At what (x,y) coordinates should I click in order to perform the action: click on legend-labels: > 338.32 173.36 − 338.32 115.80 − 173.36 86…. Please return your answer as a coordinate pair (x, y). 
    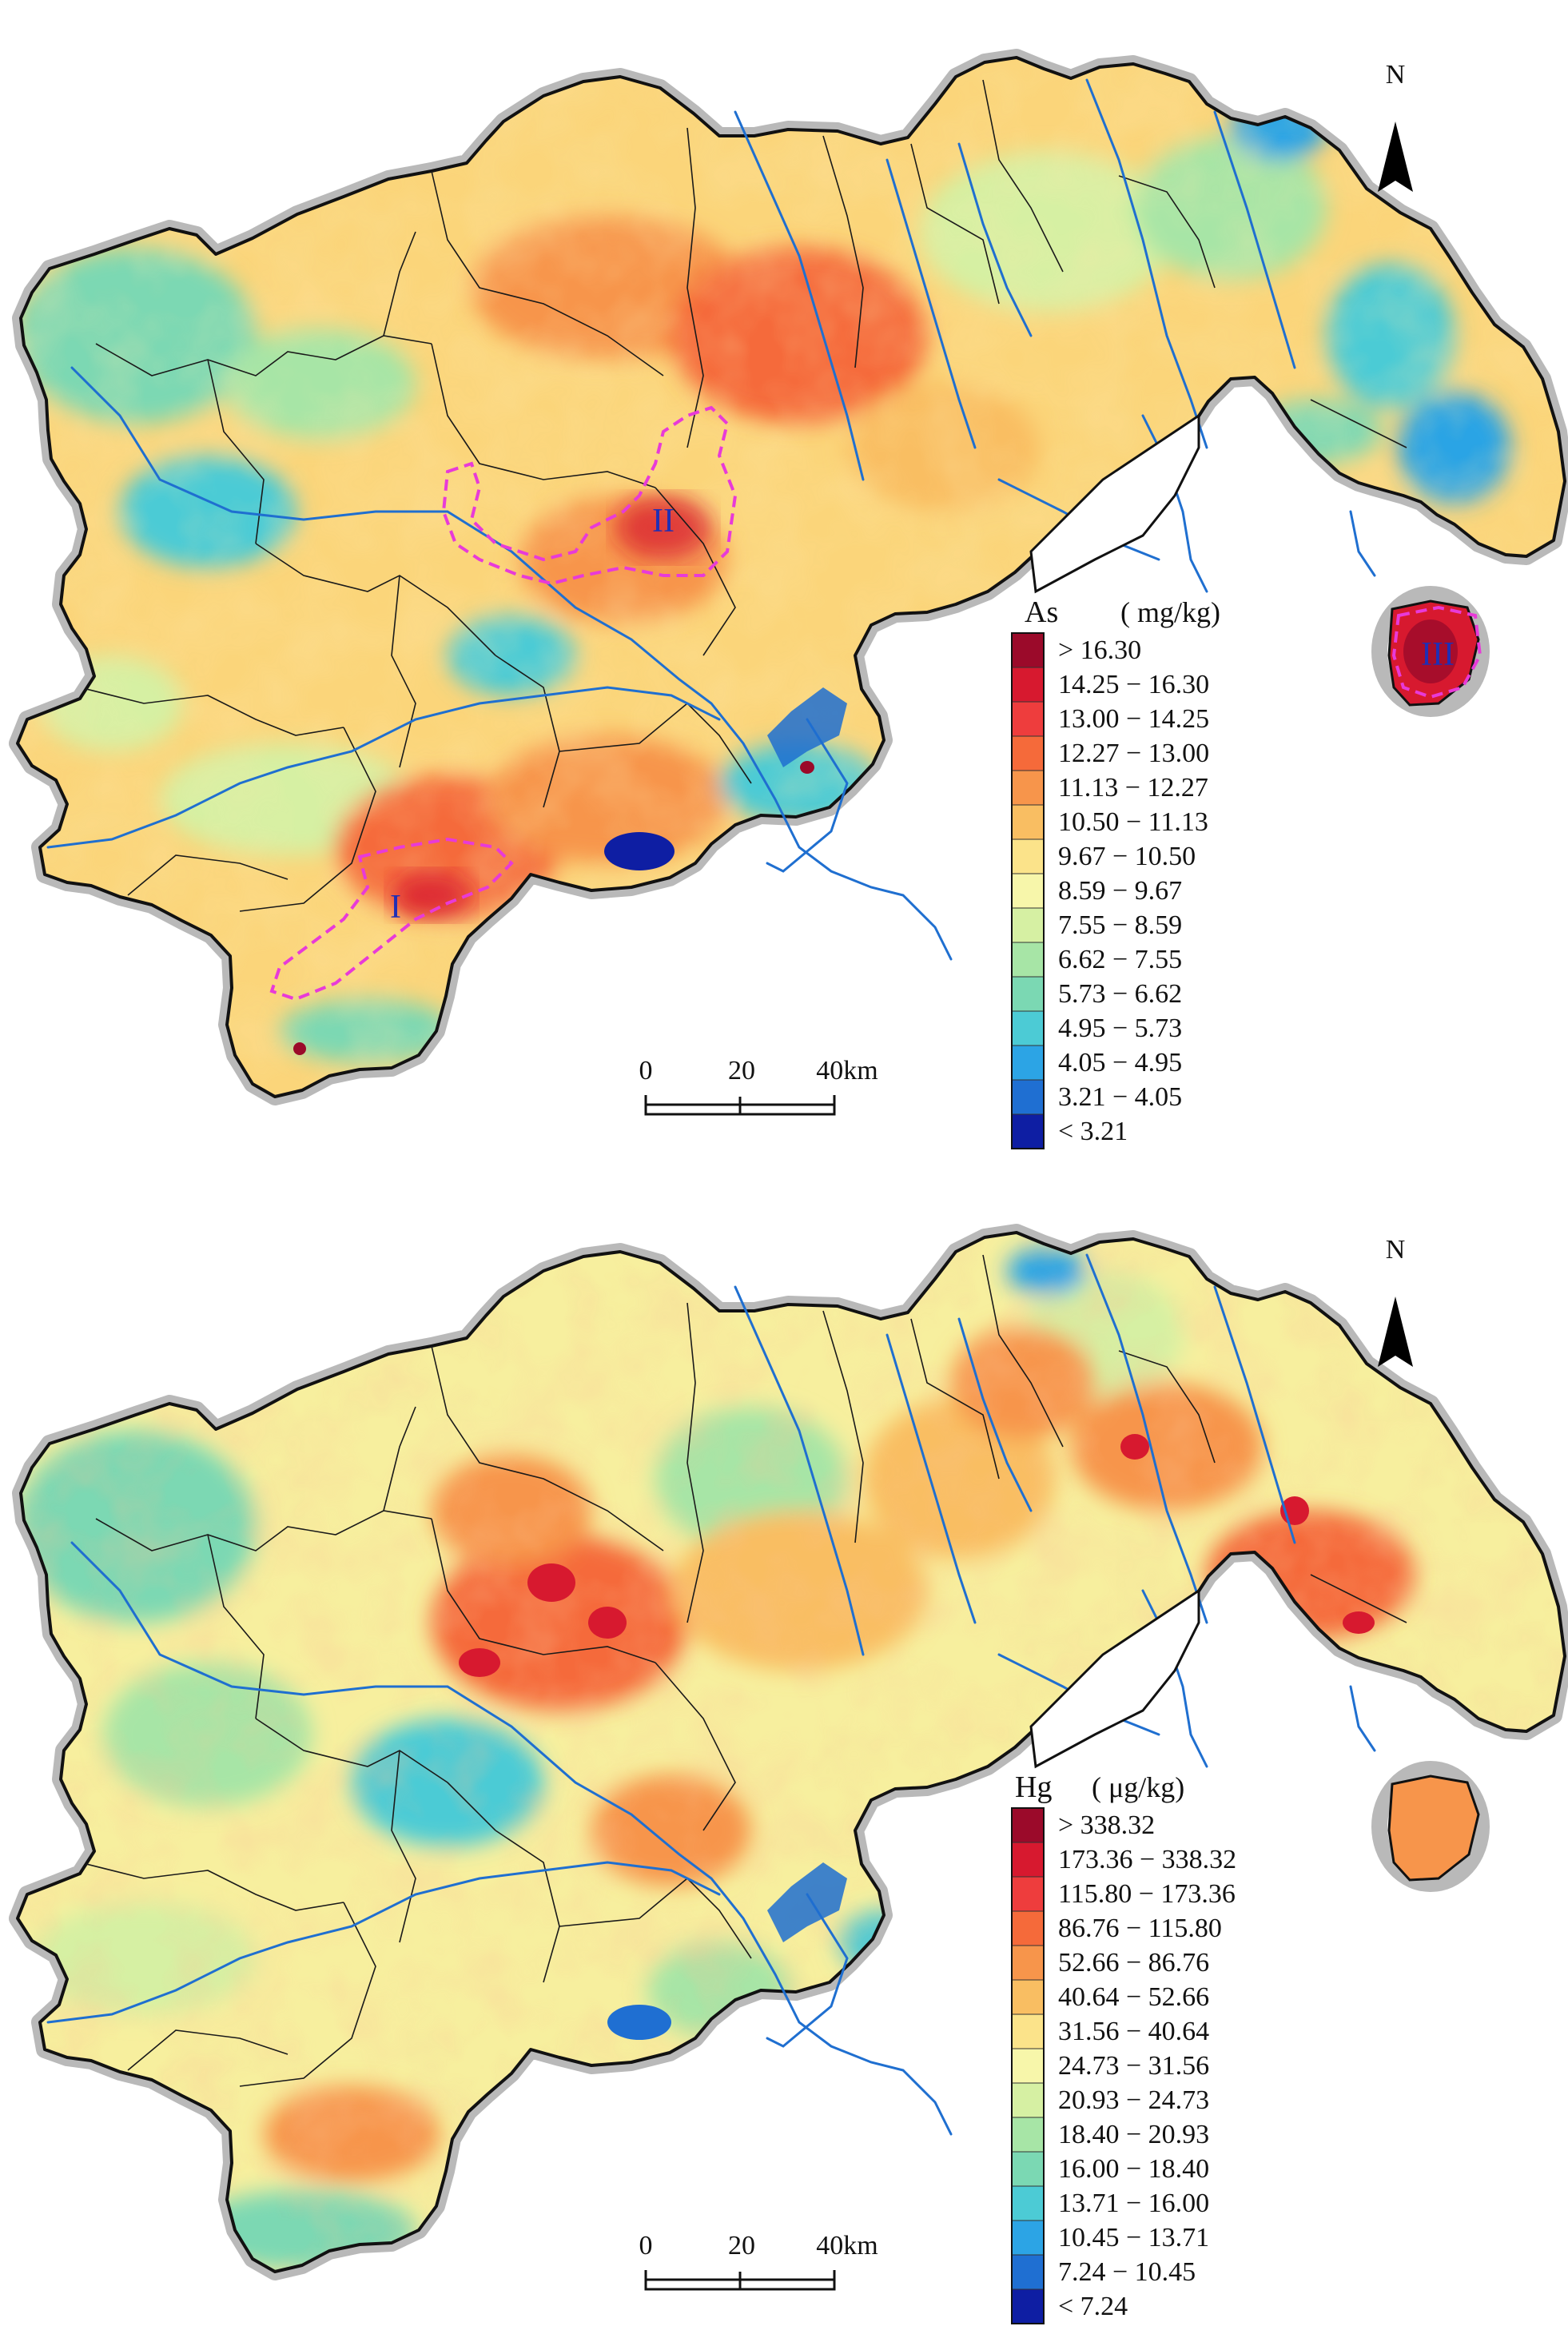
    Looking at the image, I should click on (1147, 2065).